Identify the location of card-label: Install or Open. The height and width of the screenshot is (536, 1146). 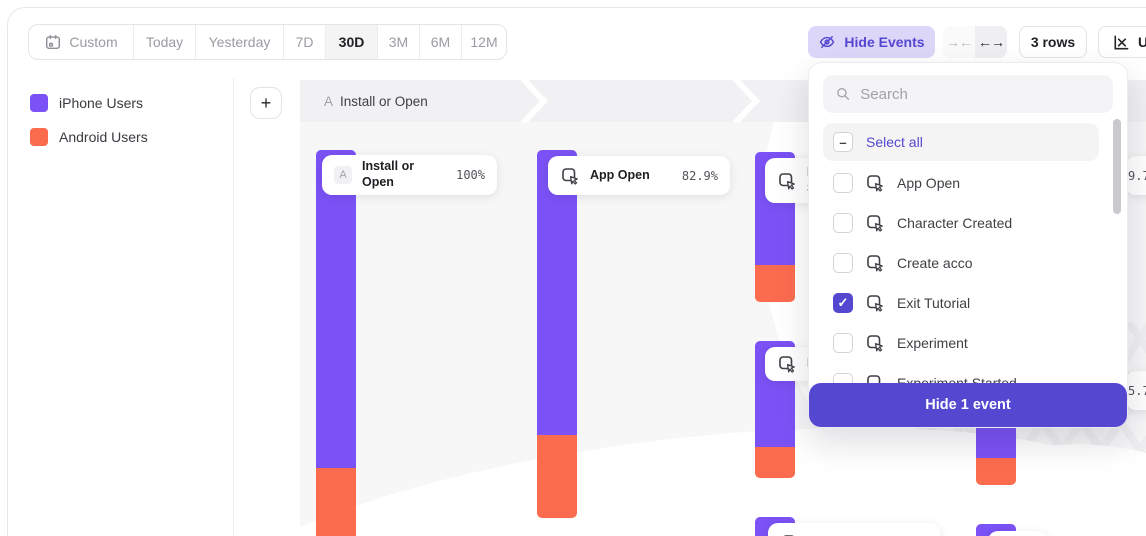
(388, 174).